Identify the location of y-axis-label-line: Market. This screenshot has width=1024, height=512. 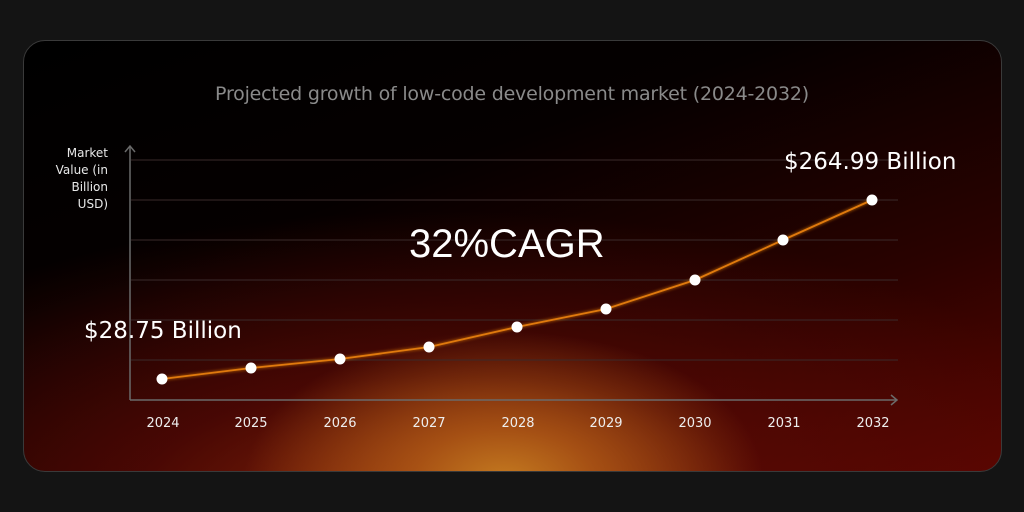
(87, 153).